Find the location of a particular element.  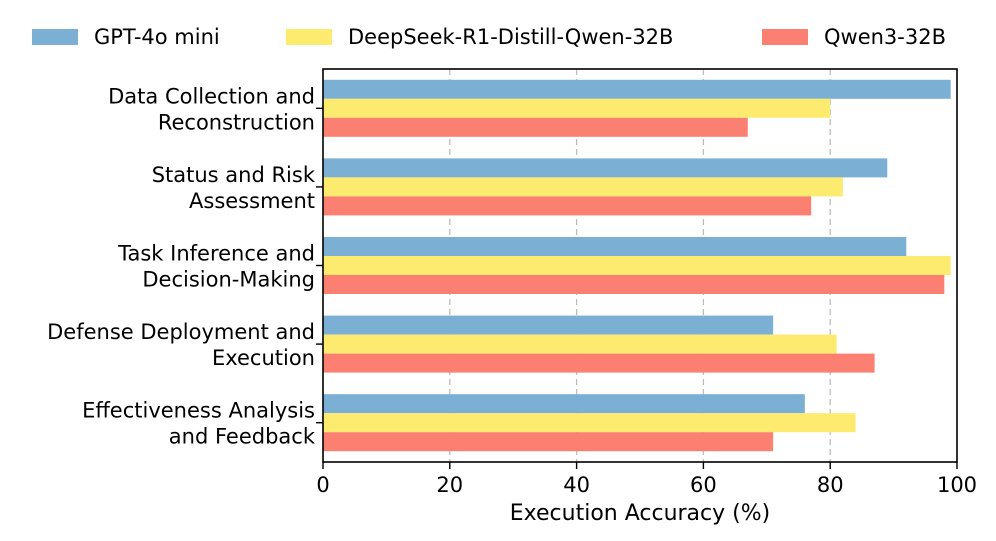

y-tick-label: and Feedback is located at coordinates (242, 437).